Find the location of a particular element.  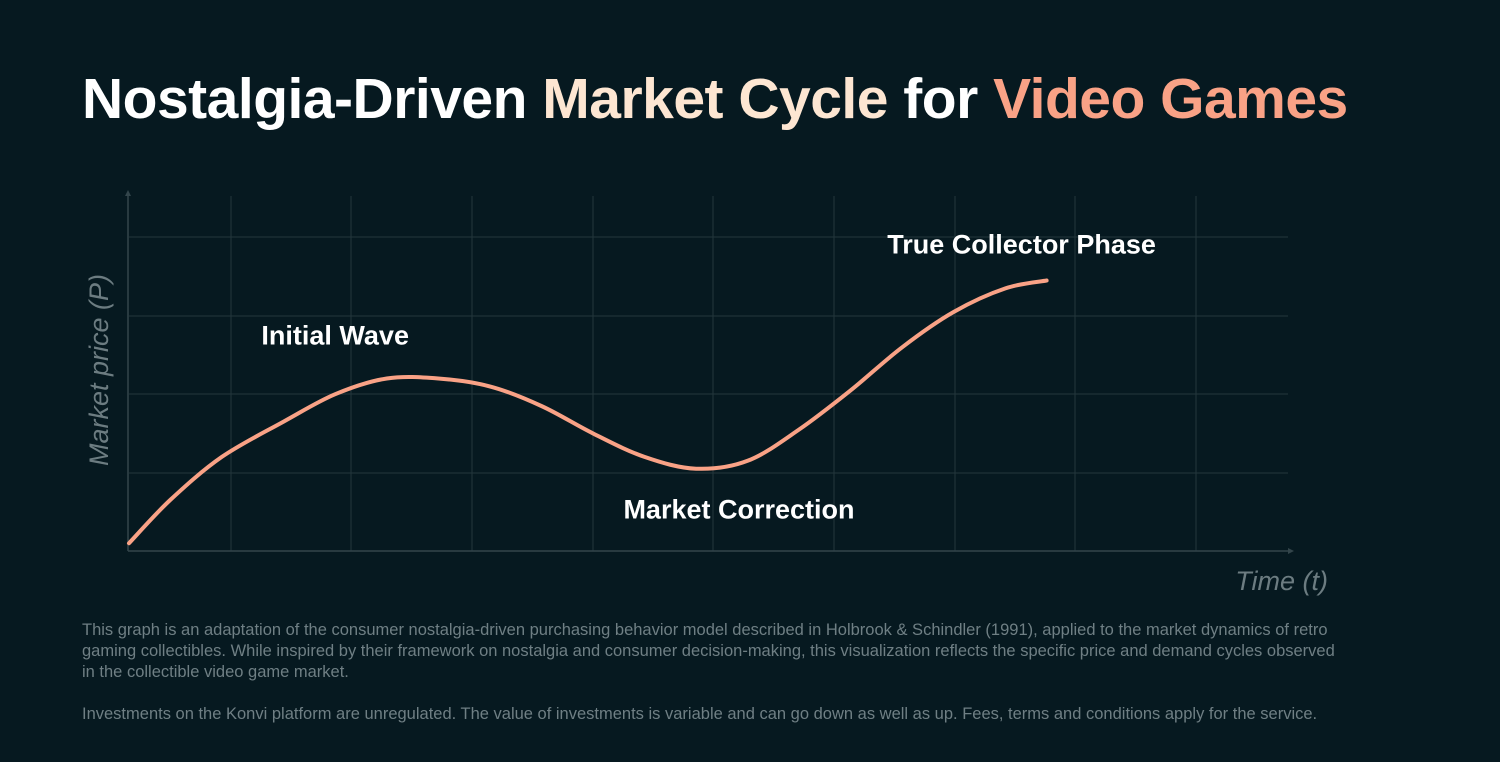

annotation-initial-wave: Initial Wave is located at coordinates (335, 336).